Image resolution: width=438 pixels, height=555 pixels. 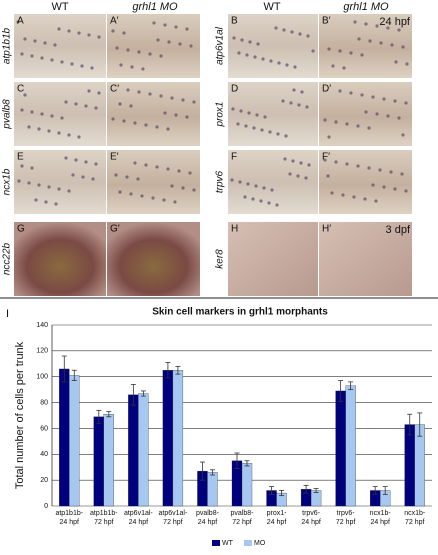 What do you see at coordinates (228, 543) in the screenshot?
I see `legend-label: WT` at bounding box center [228, 543].